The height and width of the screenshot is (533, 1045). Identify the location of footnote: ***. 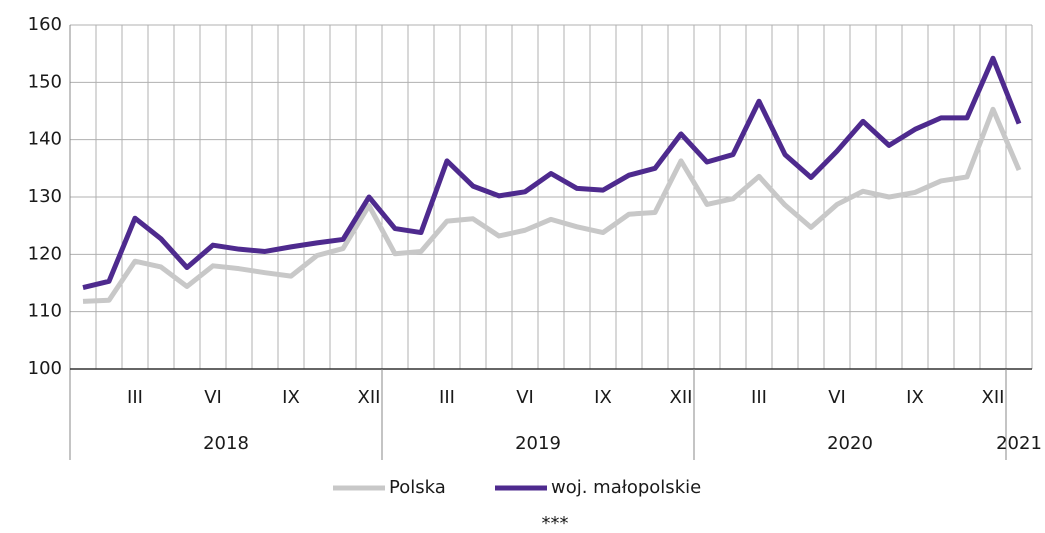
(555, 523).